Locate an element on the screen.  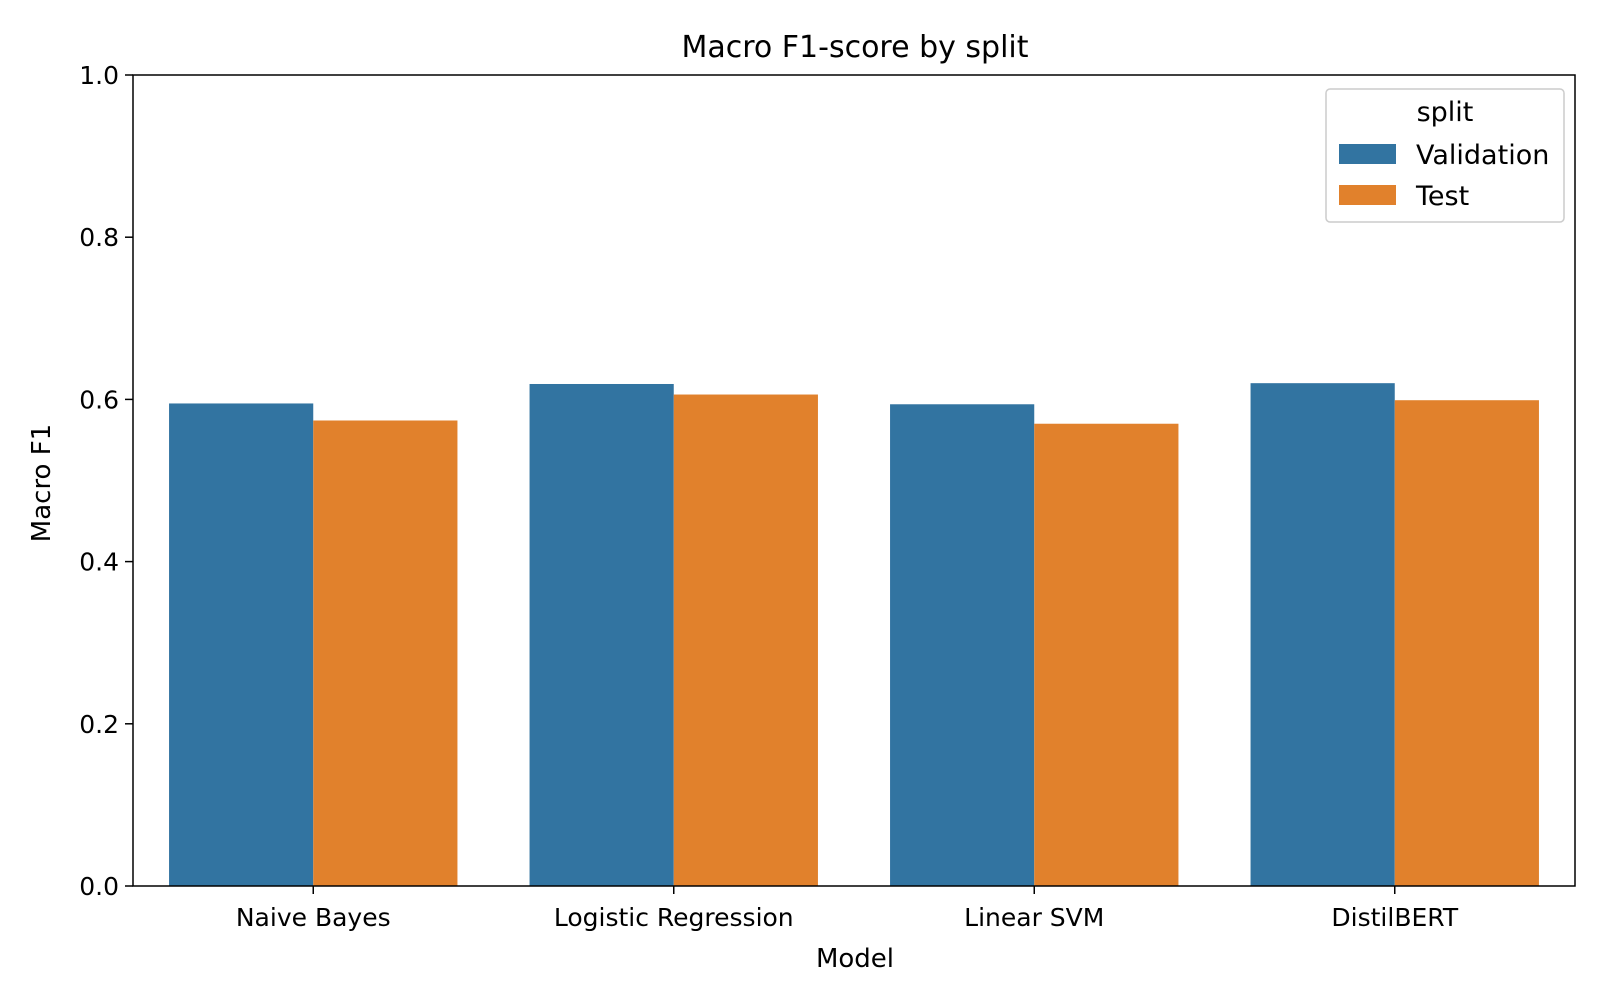
y-tick-label: 0.8 is located at coordinates (99, 237).